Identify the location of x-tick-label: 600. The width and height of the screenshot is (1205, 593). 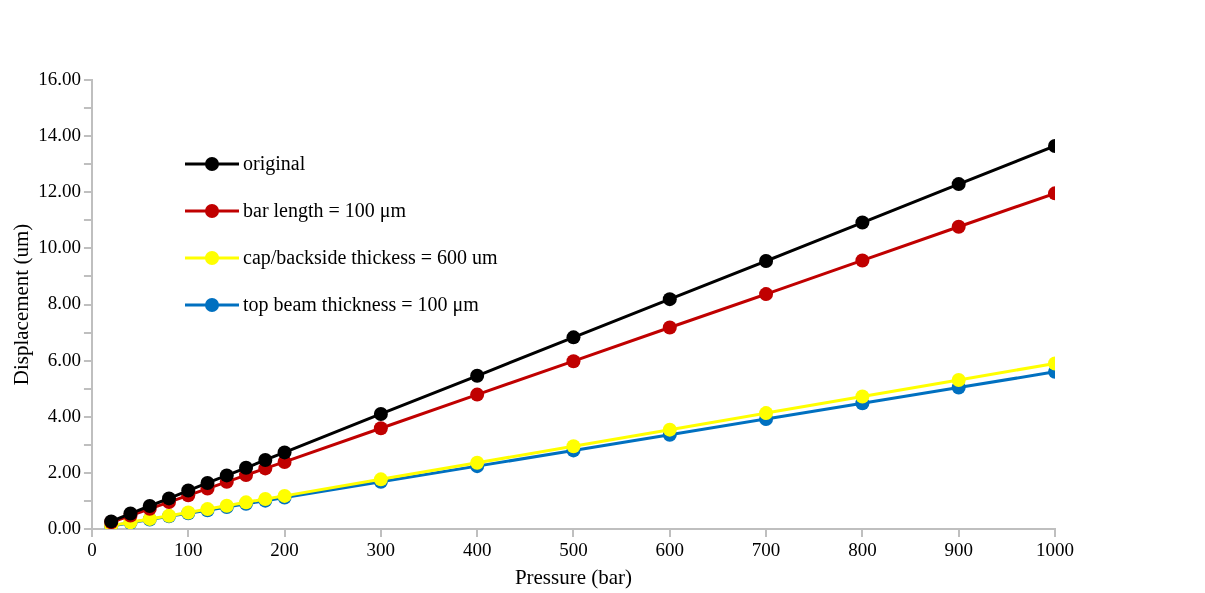
(670, 550).